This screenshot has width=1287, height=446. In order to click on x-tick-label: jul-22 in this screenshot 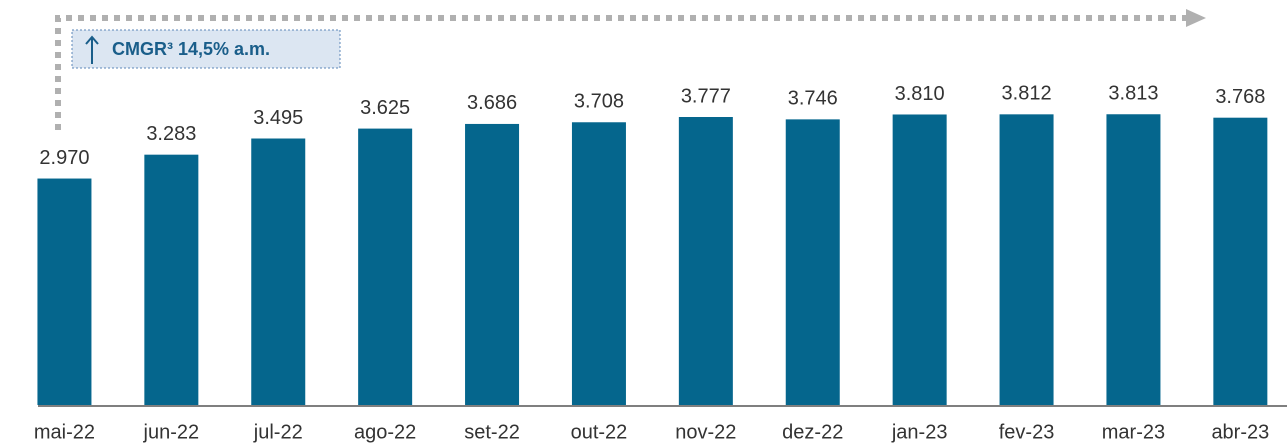, I will do `click(278, 432)`.